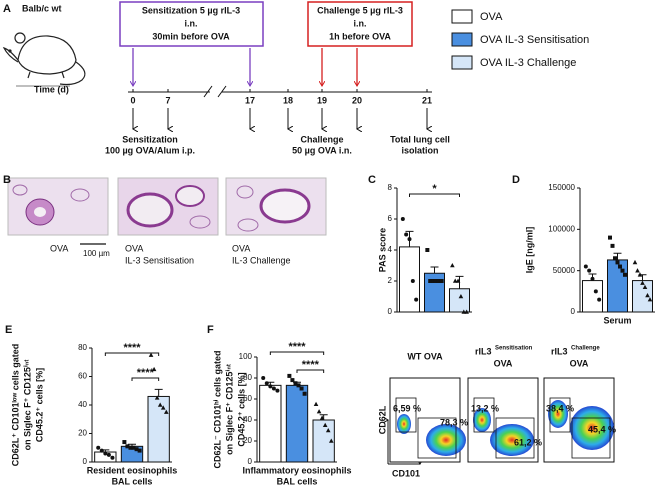 The image size is (669, 492). I want to click on significance-bracket, so click(132, 354).